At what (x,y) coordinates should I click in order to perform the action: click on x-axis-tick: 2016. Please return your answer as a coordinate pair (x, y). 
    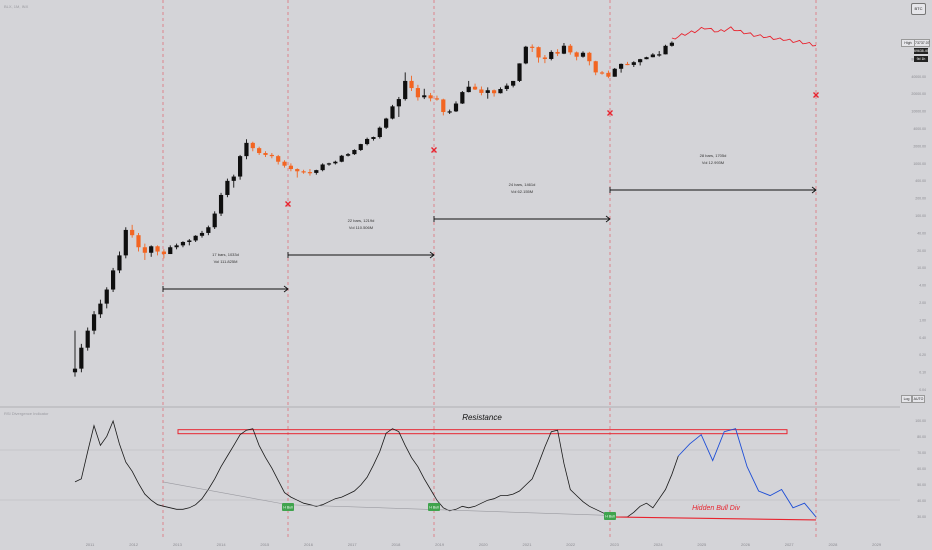
    Looking at the image, I should click on (309, 544).